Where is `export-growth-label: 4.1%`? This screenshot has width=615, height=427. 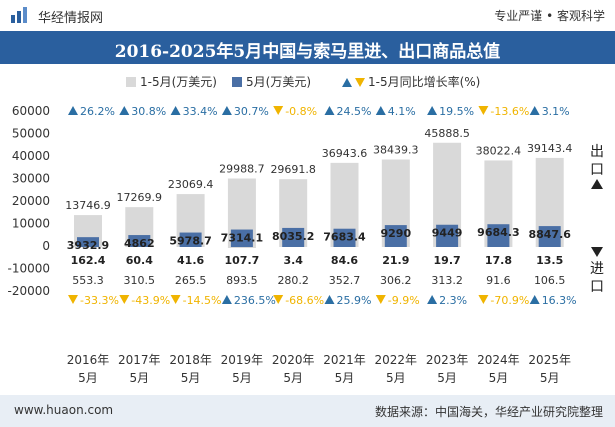 export-growth-label: 4.1% is located at coordinates (402, 111).